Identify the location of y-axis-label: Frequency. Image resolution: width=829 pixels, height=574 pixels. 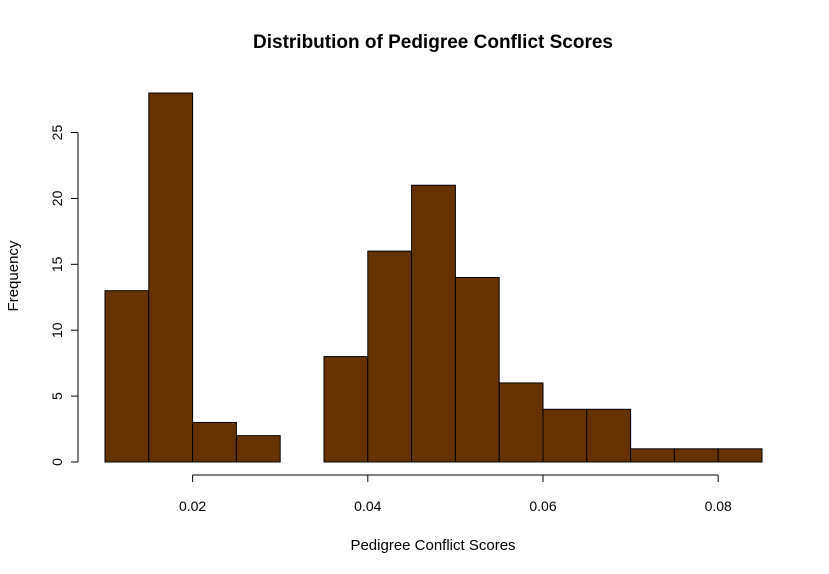
(13, 275).